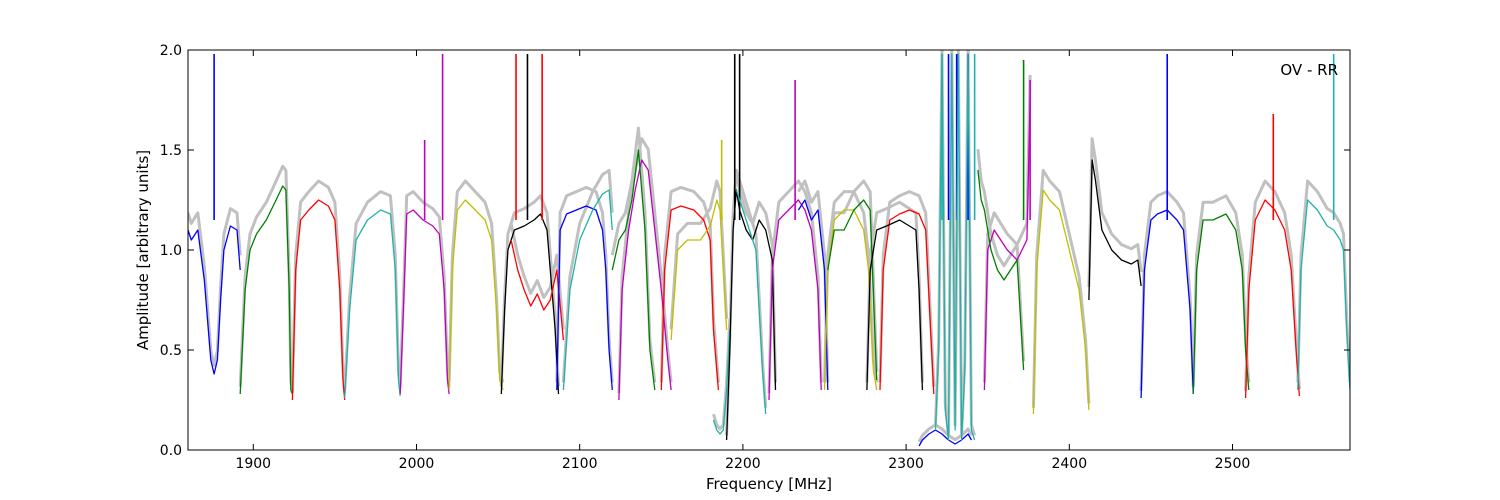  I want to click on y-tick-label: 1.5, so click(171, 151).